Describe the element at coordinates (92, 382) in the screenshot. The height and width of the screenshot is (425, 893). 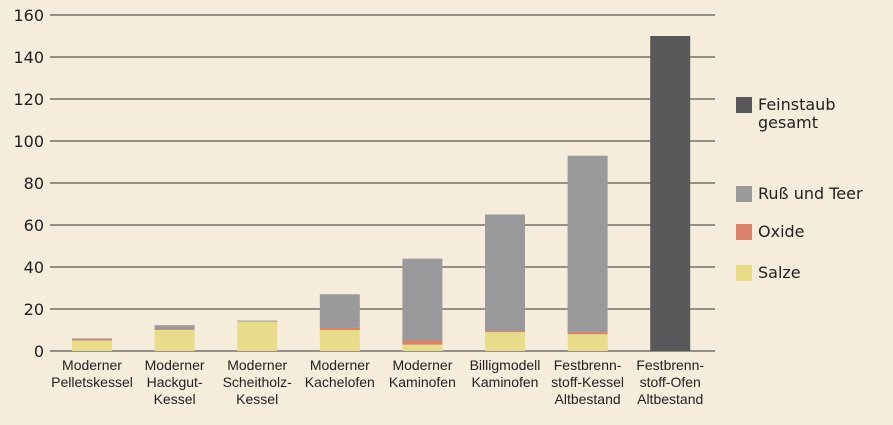
I see `x-tick-line: Pelletskessel` at that location.